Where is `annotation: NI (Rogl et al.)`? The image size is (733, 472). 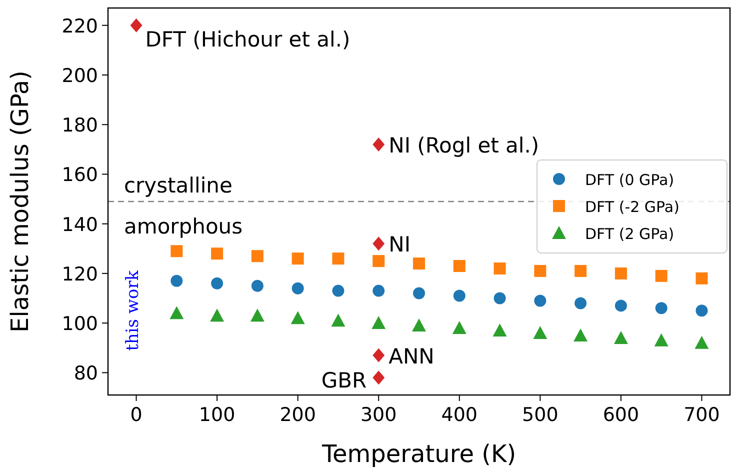
annotation: NI (Rogl et al.) is located at coordinates (464, 145).